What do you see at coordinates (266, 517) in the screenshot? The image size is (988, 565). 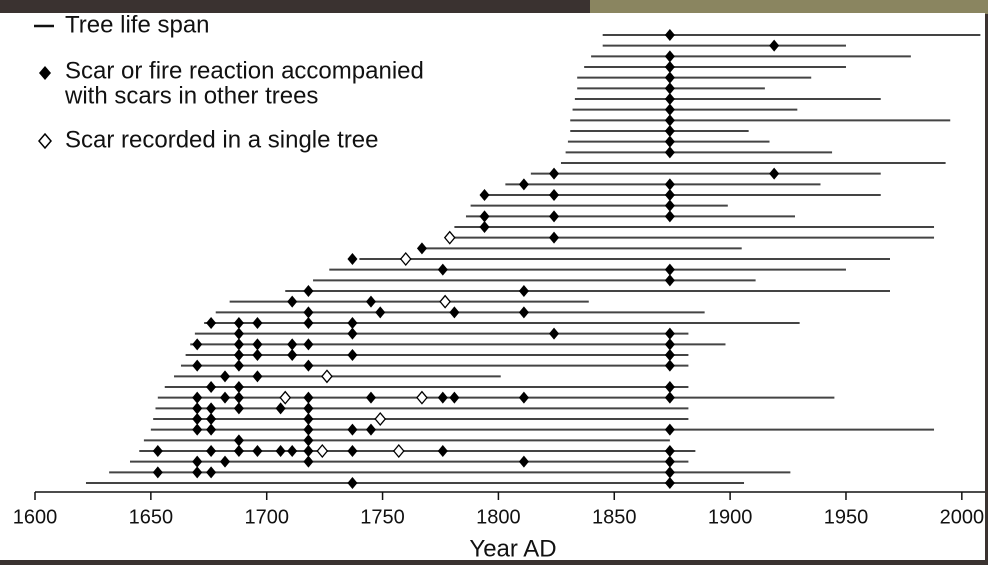 I see `x-tick-label: 1700` at bounding box center [266, 517].